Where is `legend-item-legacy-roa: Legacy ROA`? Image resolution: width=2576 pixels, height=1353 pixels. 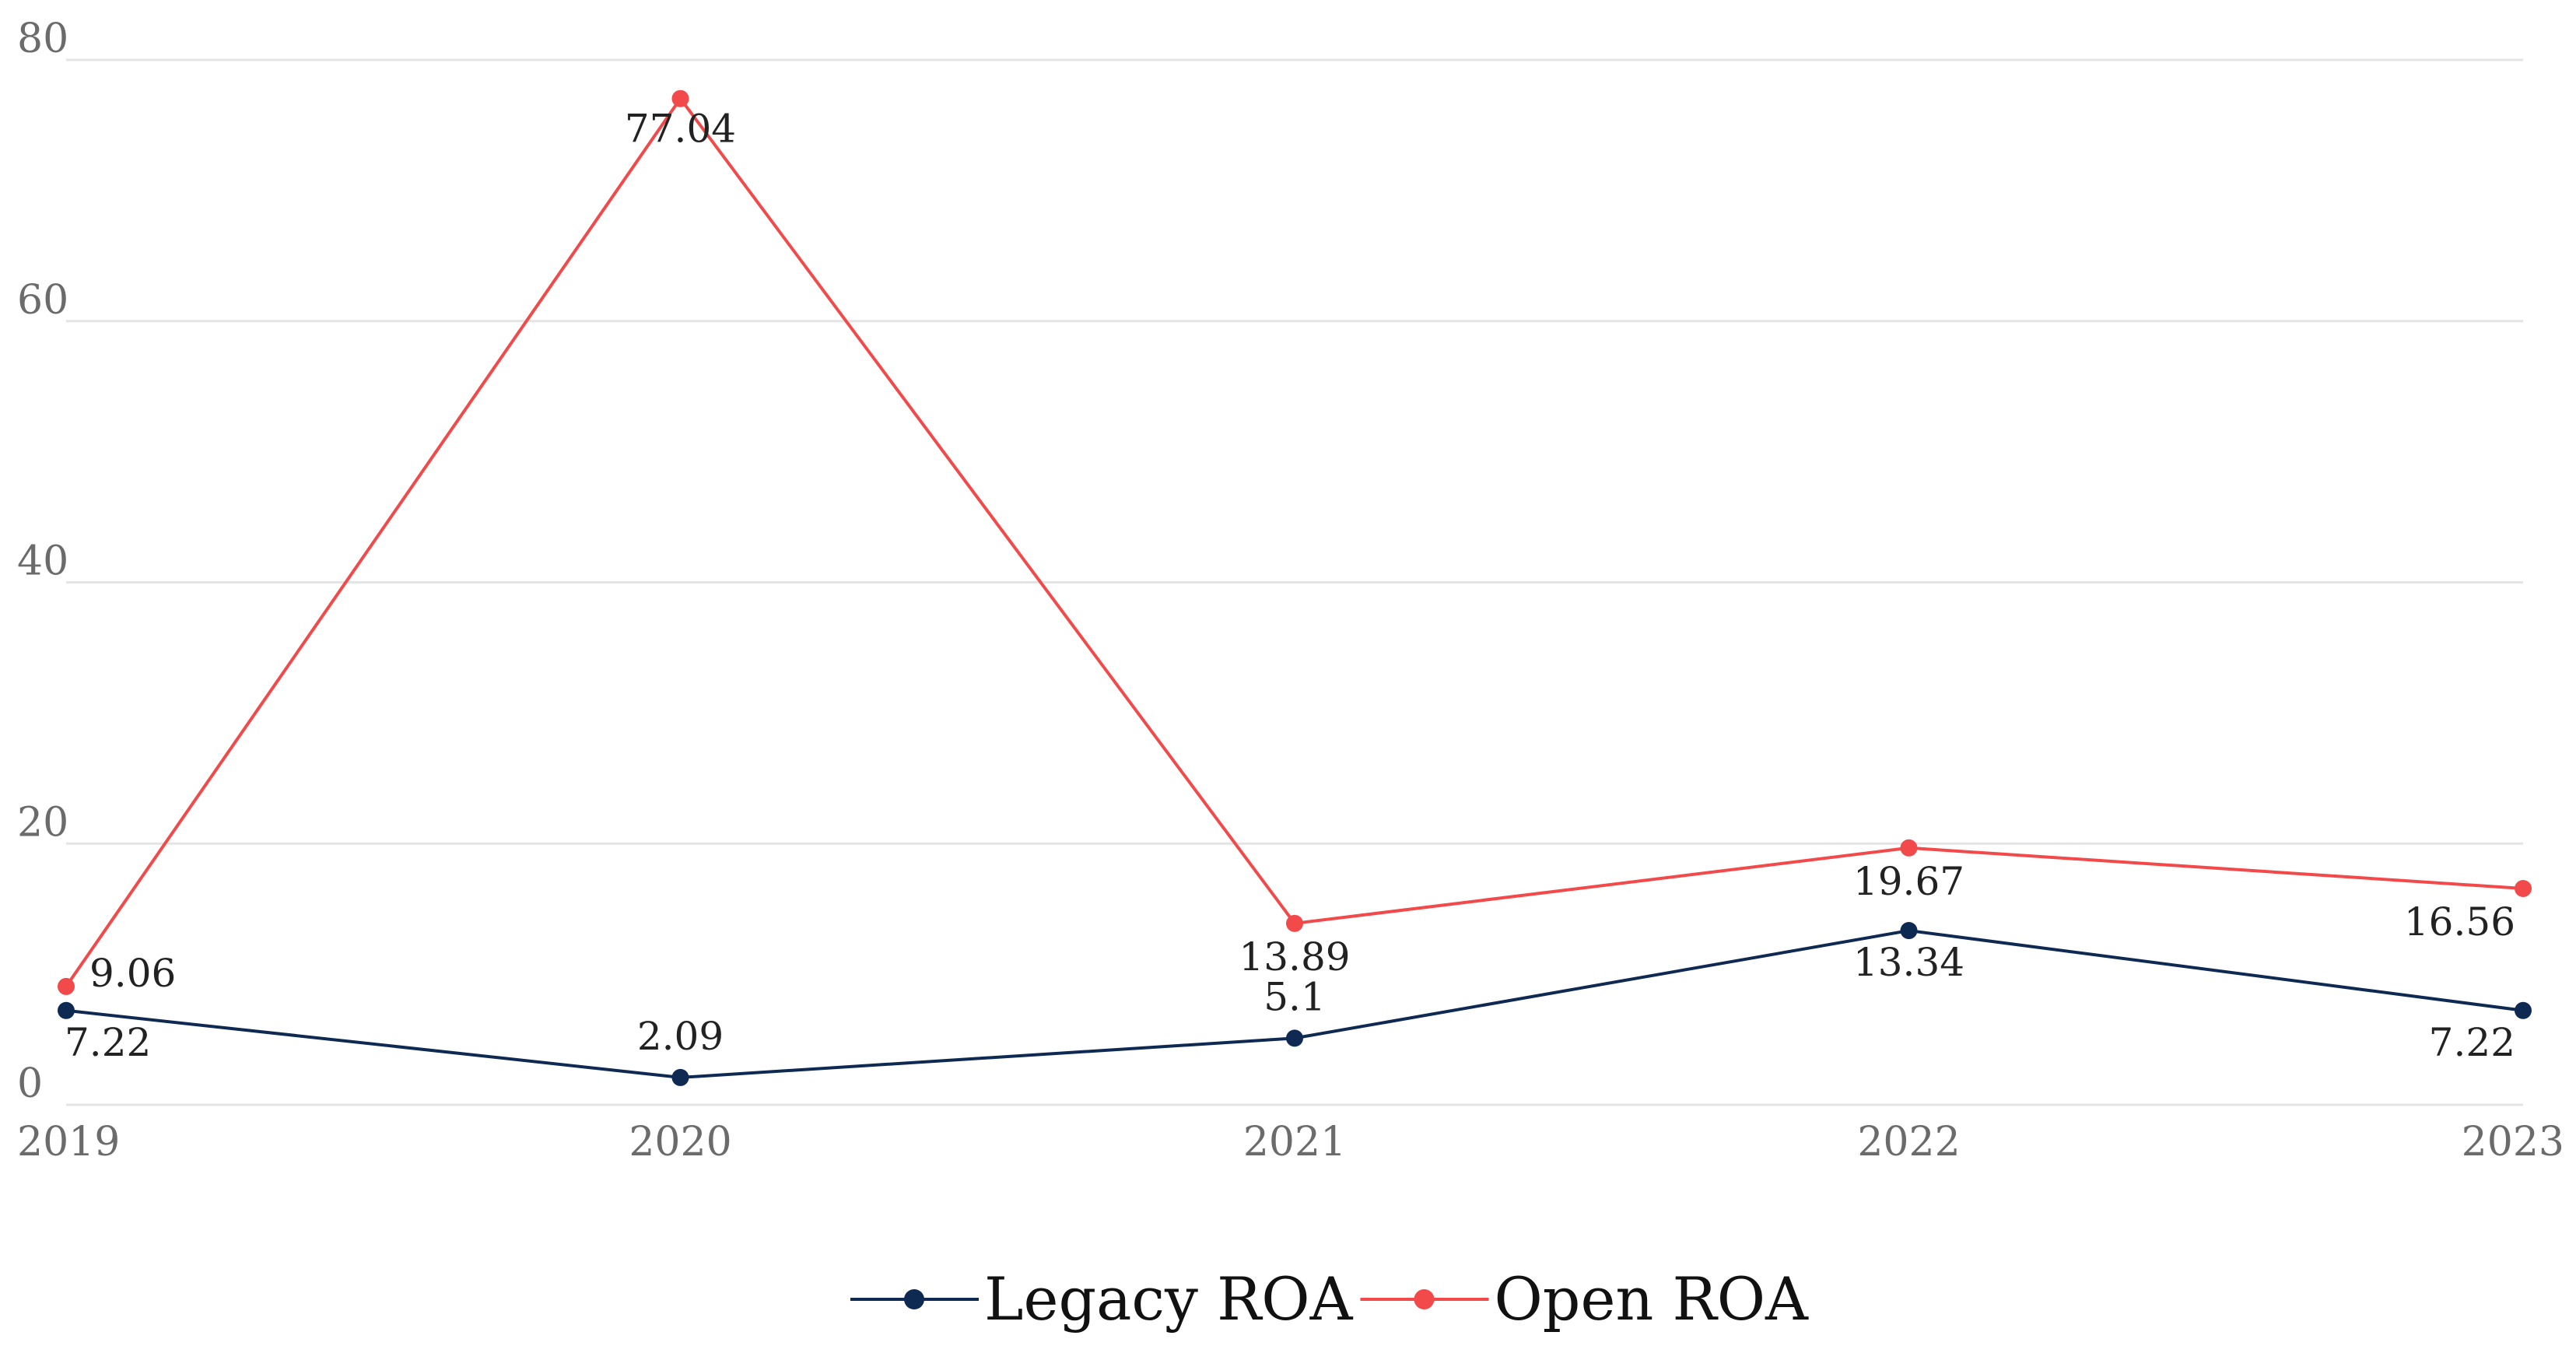 legend-item-legacy-roa: Legacy ROA is located at coordinates (1102, 1299).